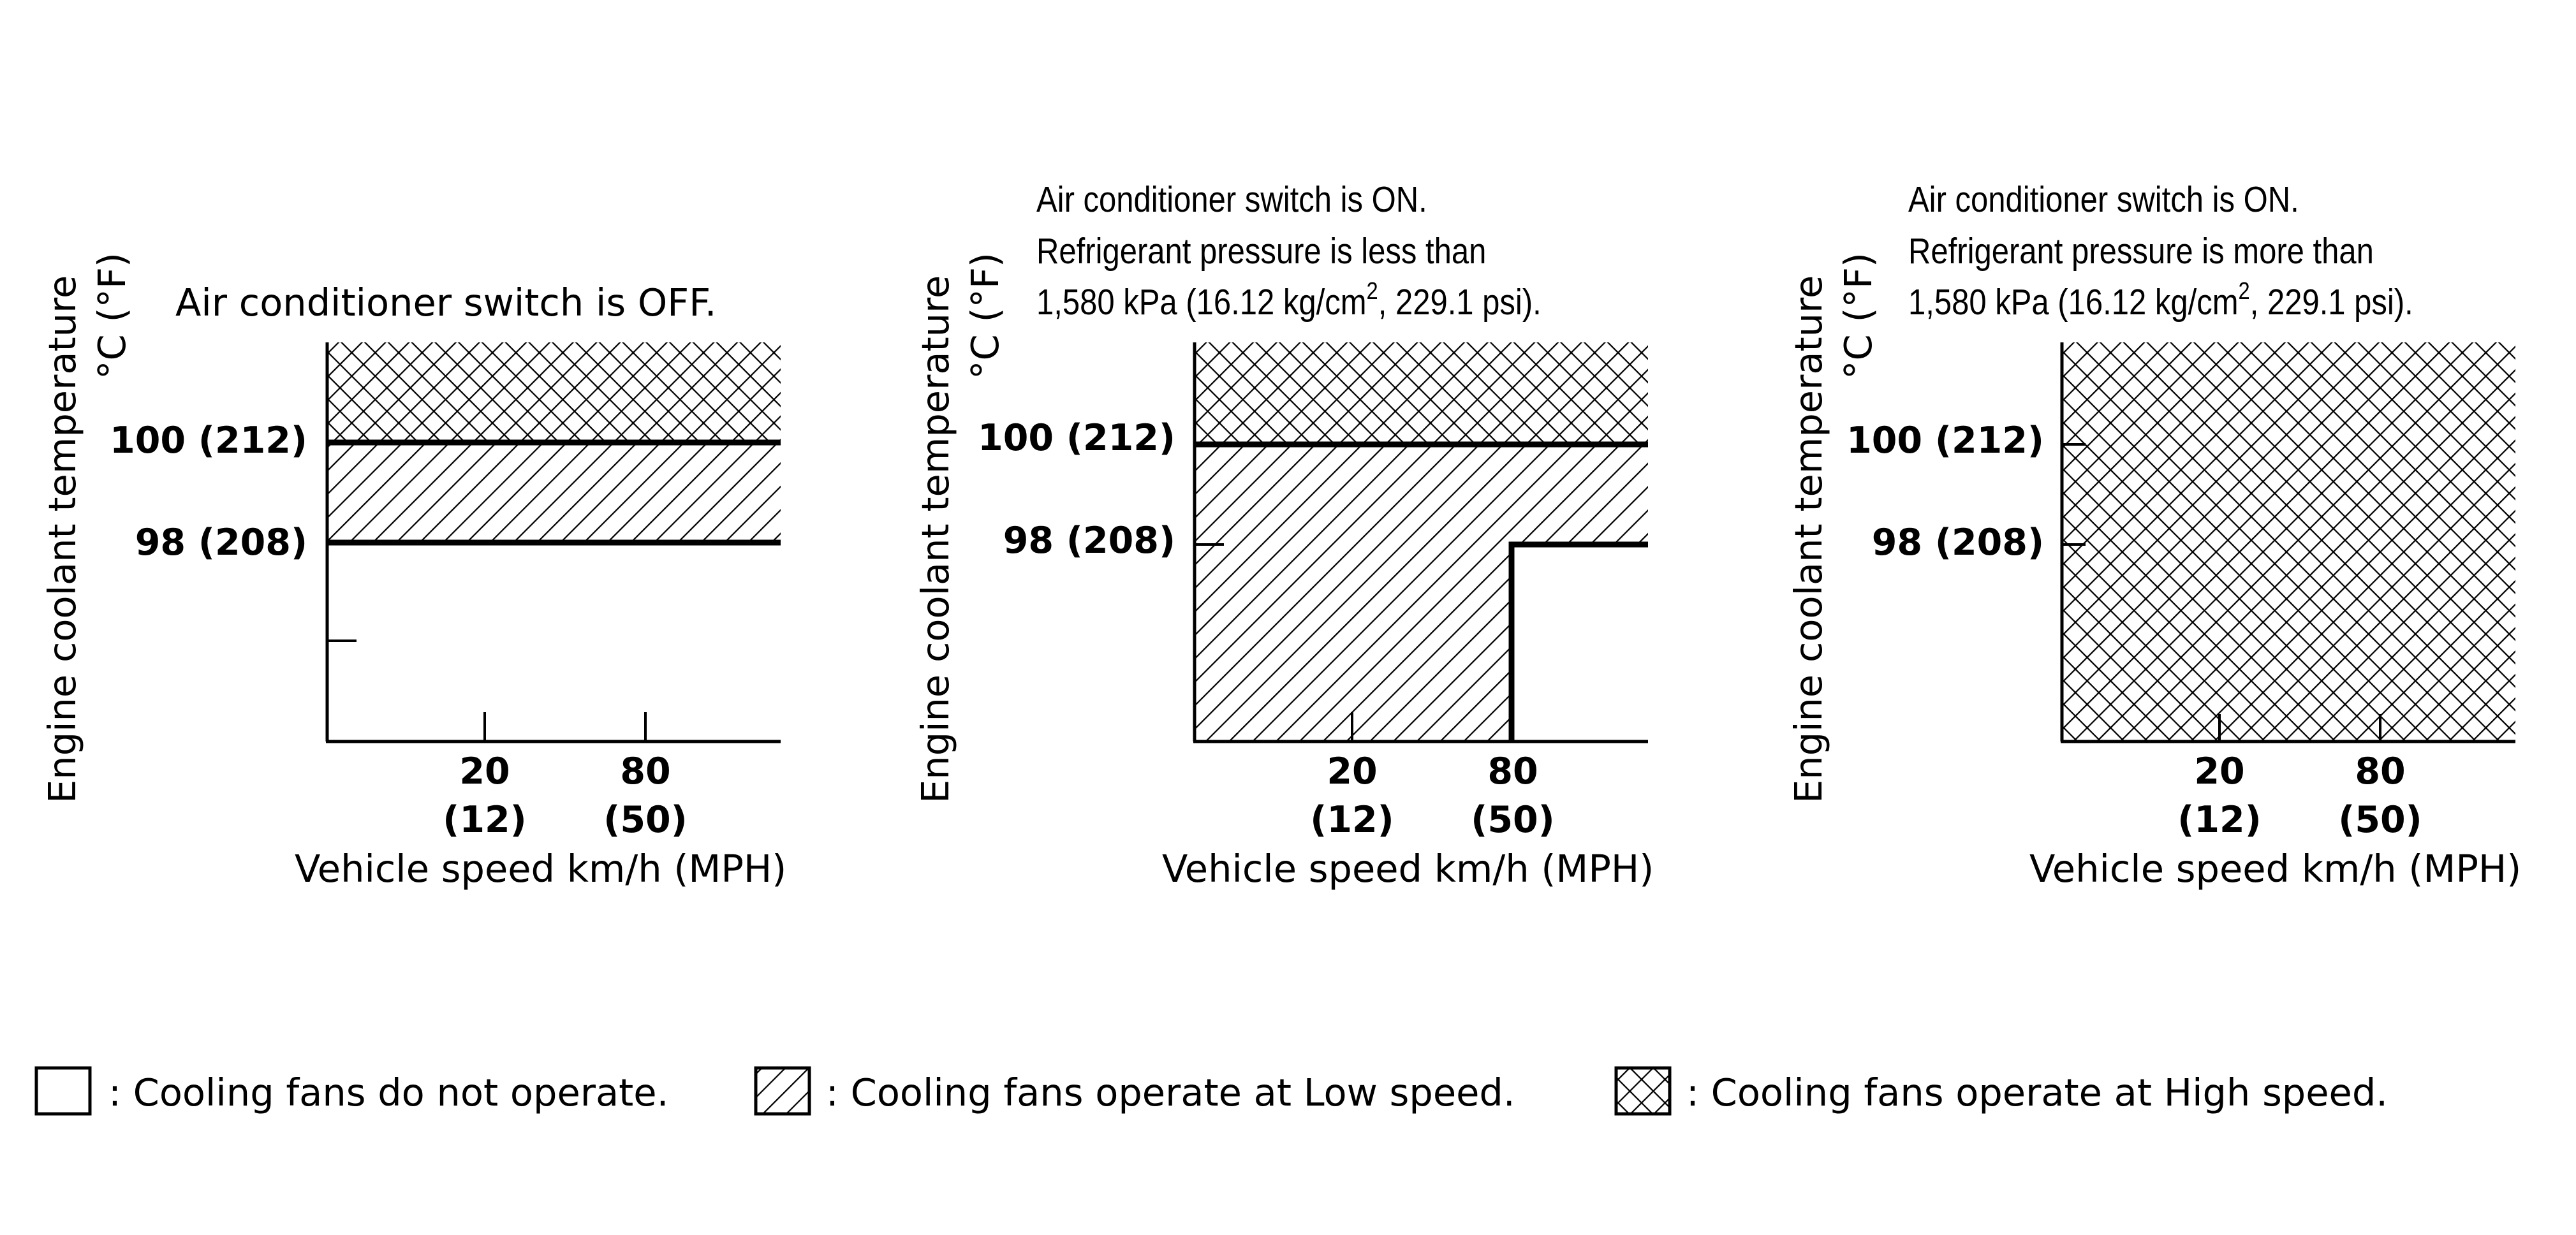  I want to click on panel-3-y-tick-98: 98 (208), so click(1958, 543).